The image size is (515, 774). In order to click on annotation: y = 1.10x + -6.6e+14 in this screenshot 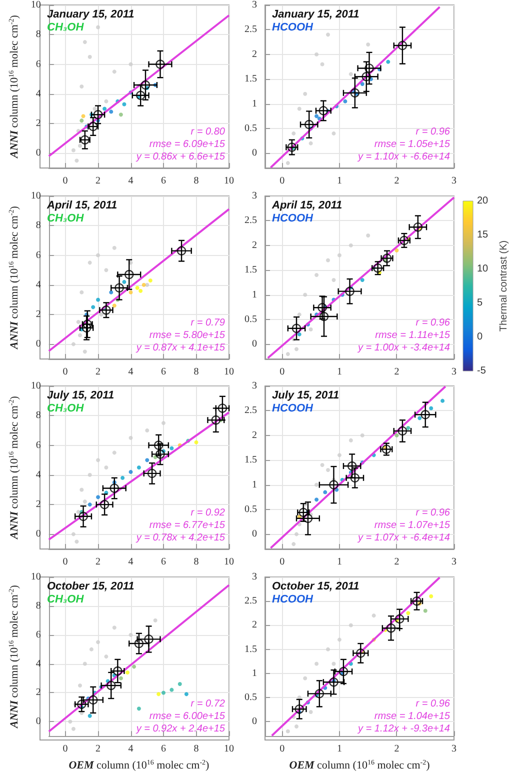, I will do `click(403, 157)`.